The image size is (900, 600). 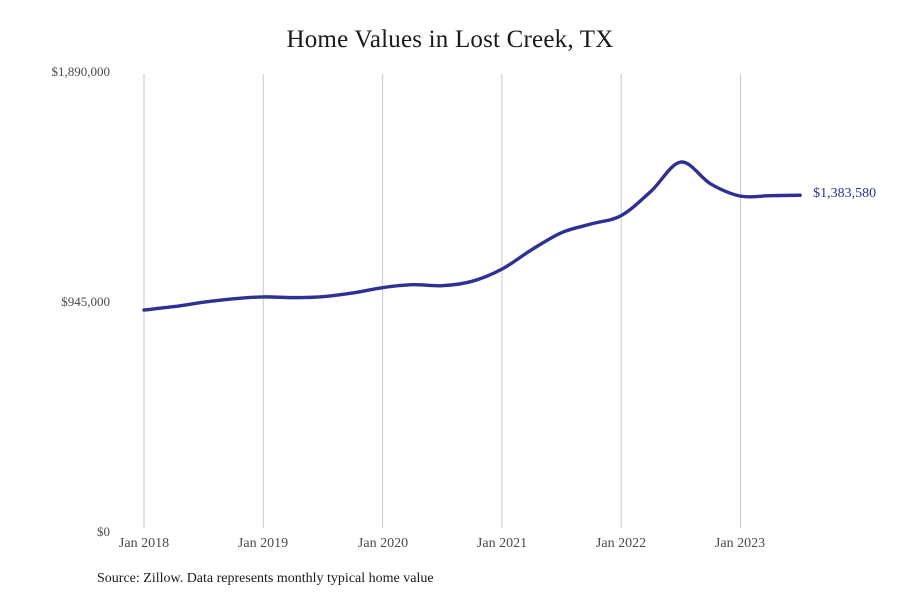 What do you see at coordinates (621, 543) in the screenshot?
I see `x-axis-tick-jan-2022: Jan 2022` at bounding box center [621, 543].